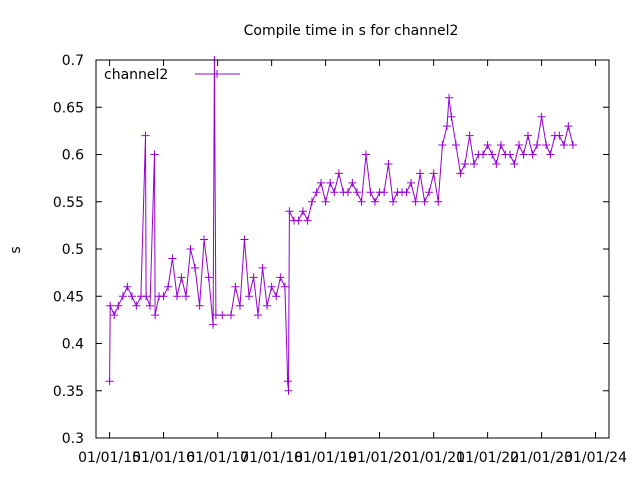  I want to click on chart-title: Compile time in s for channel2, so click(351, 31).